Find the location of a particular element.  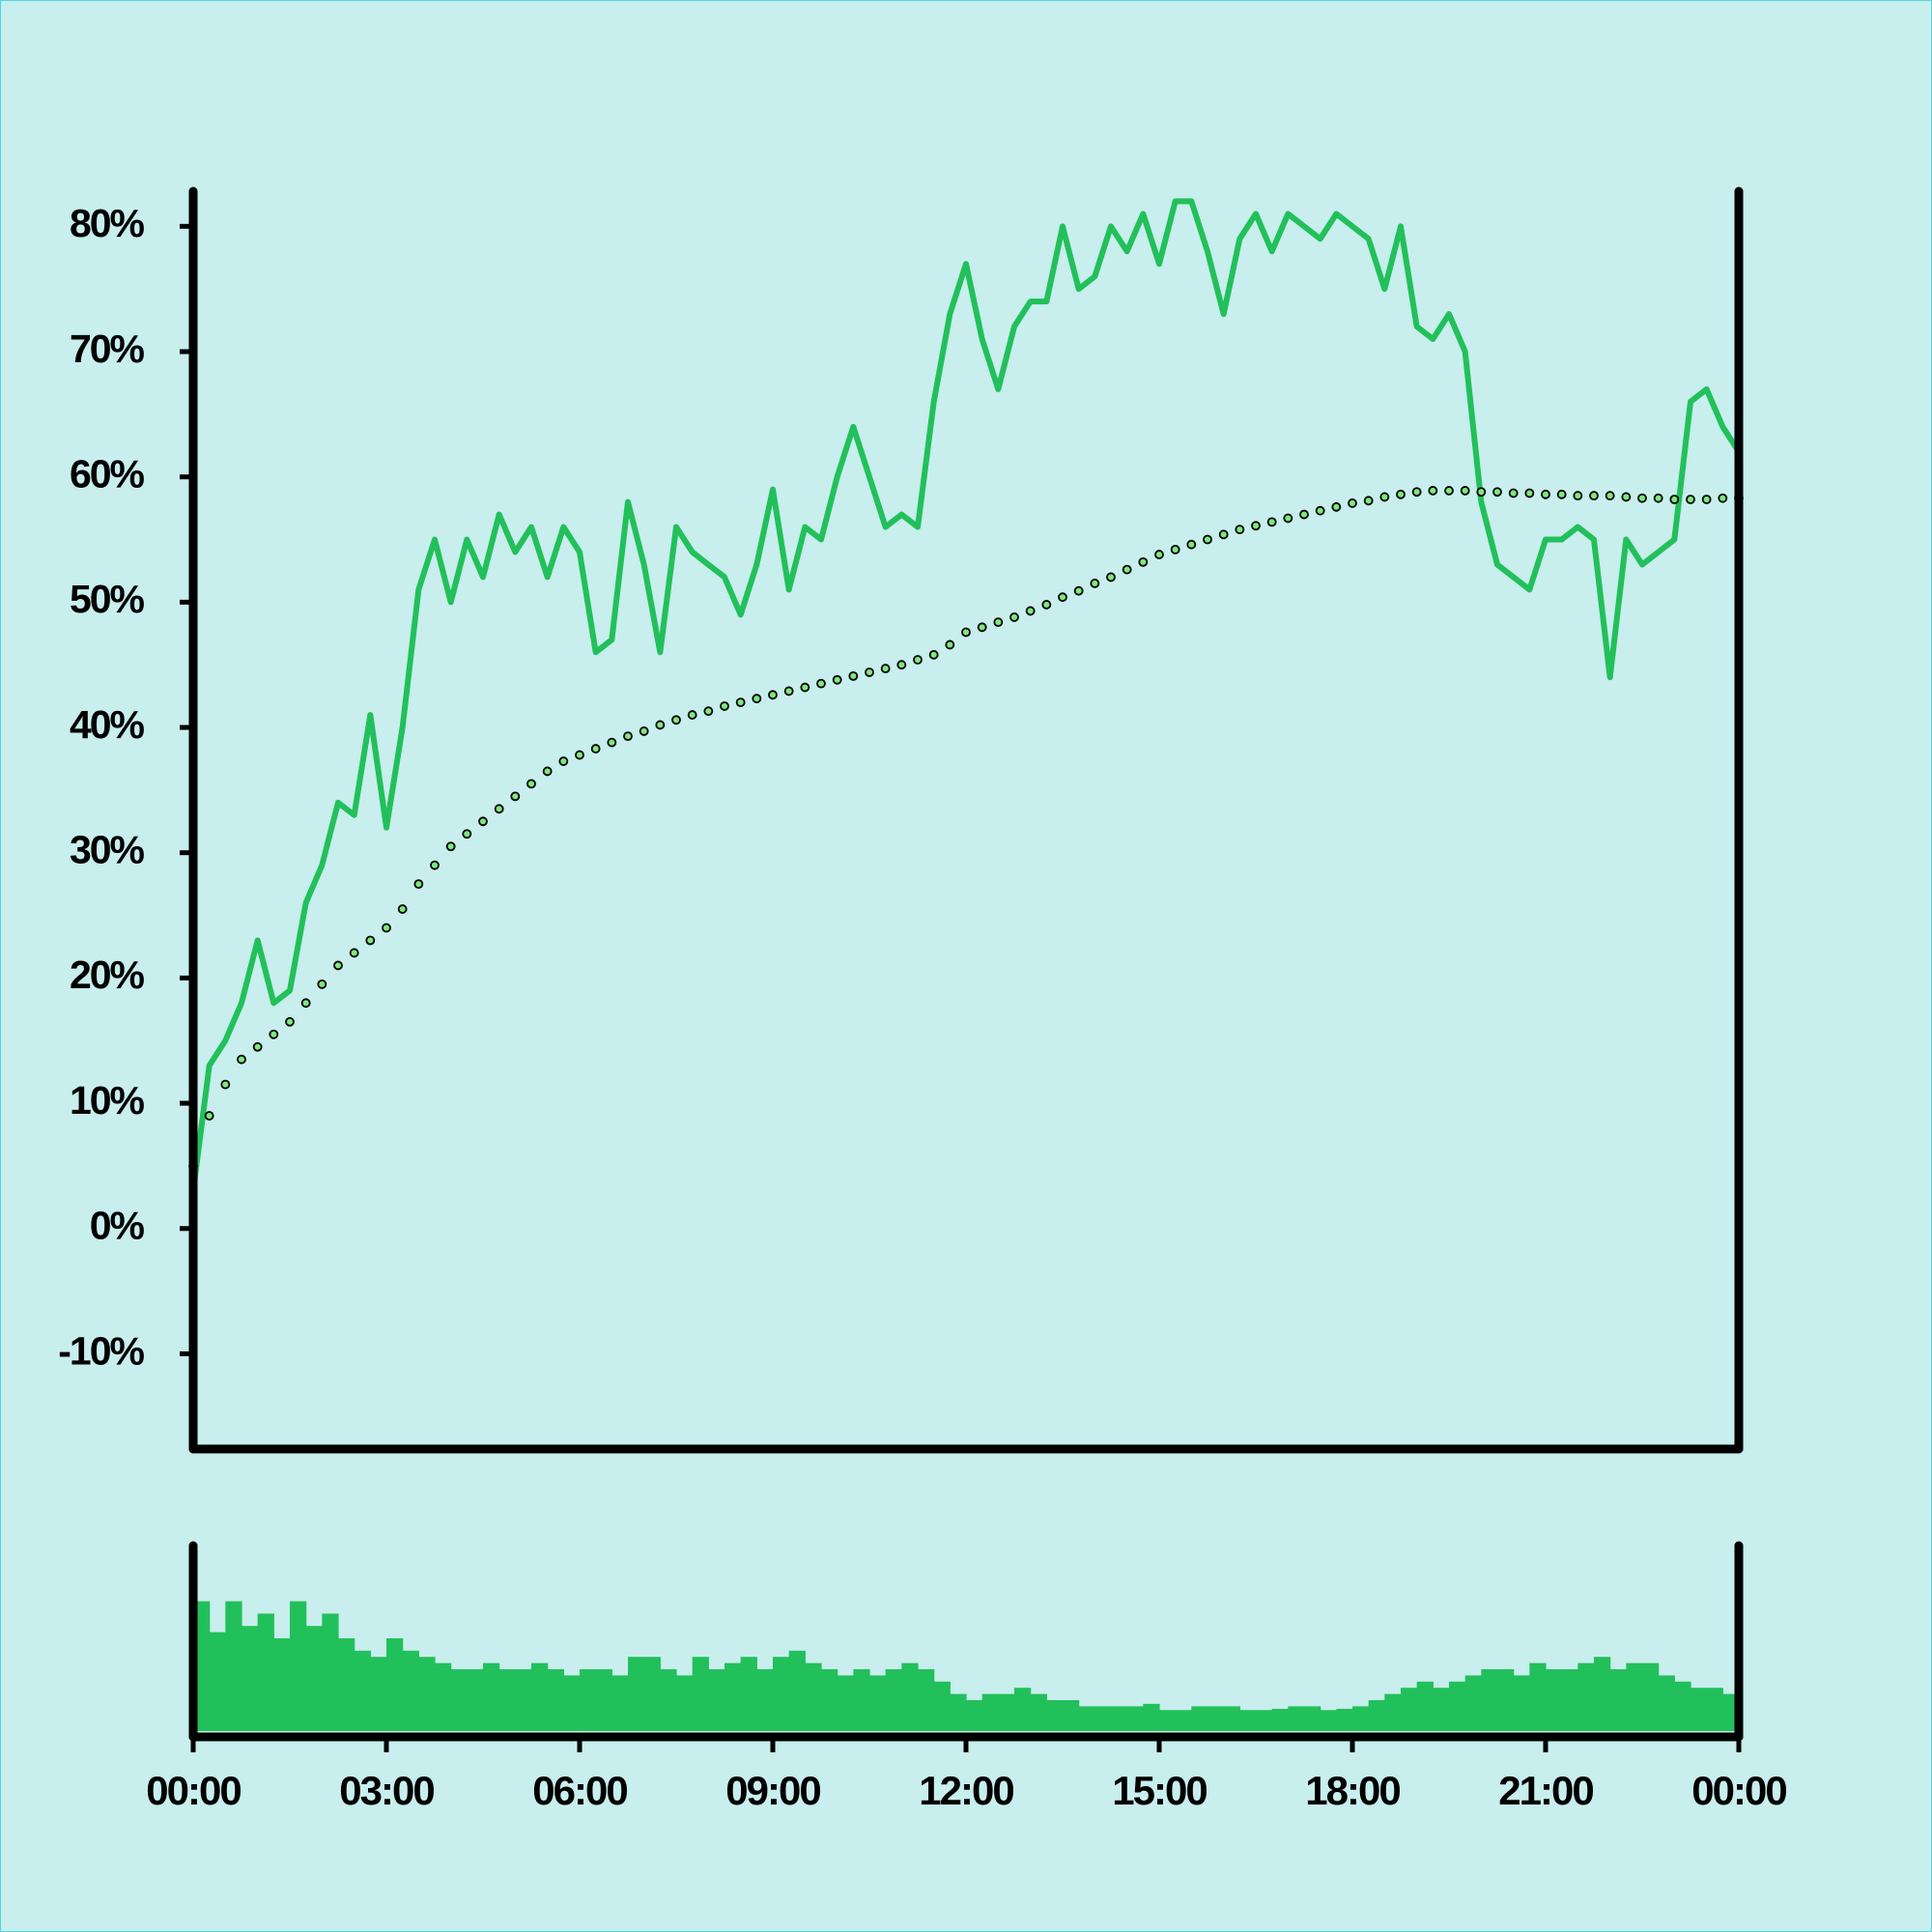

y-tick-label: 40% is located at coordinates (107, 724).